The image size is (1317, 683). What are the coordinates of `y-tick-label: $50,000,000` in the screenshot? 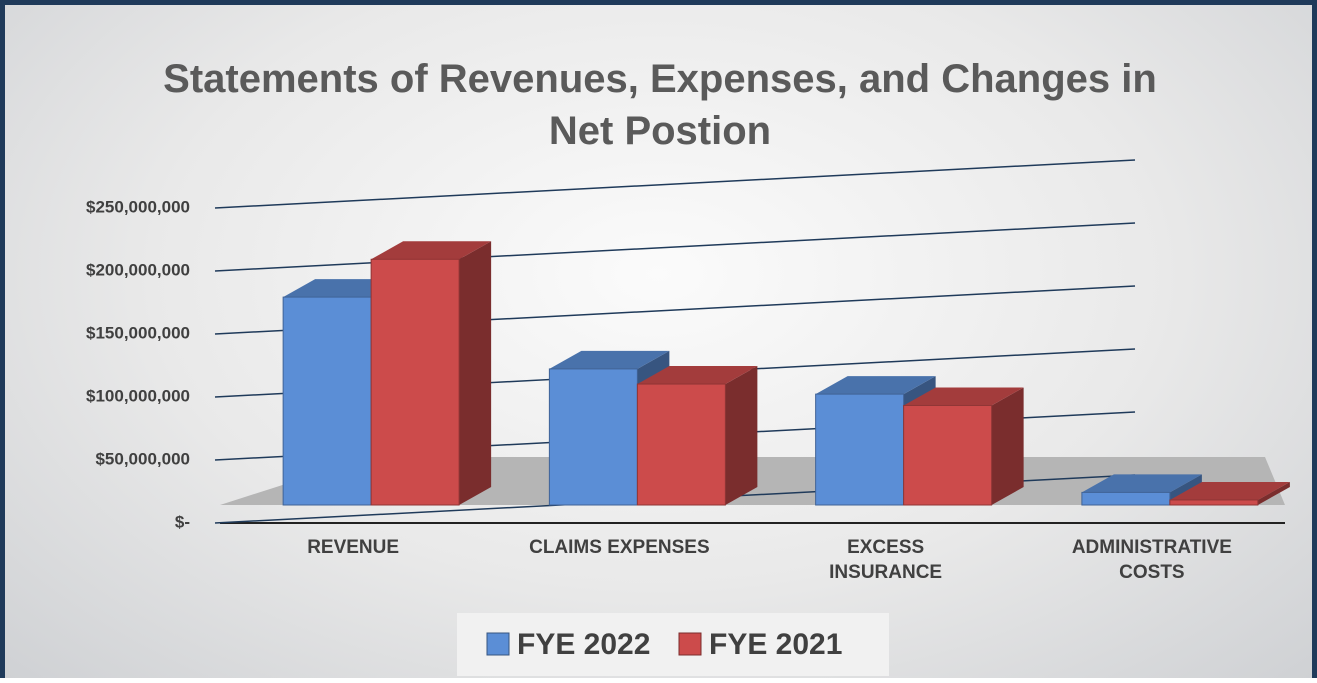 It's located at (142, 458).